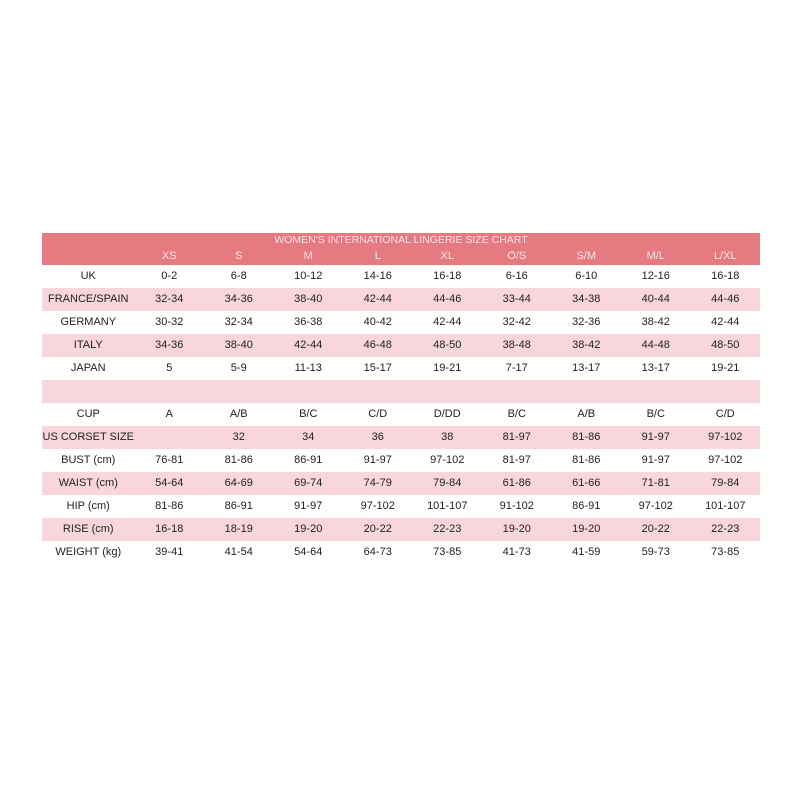 This screenshot has height=800, width=800. What do you see at coordinates (377, 437) in the screenshot?
I see `table-cell: 36` at bounding box center [377, 437].